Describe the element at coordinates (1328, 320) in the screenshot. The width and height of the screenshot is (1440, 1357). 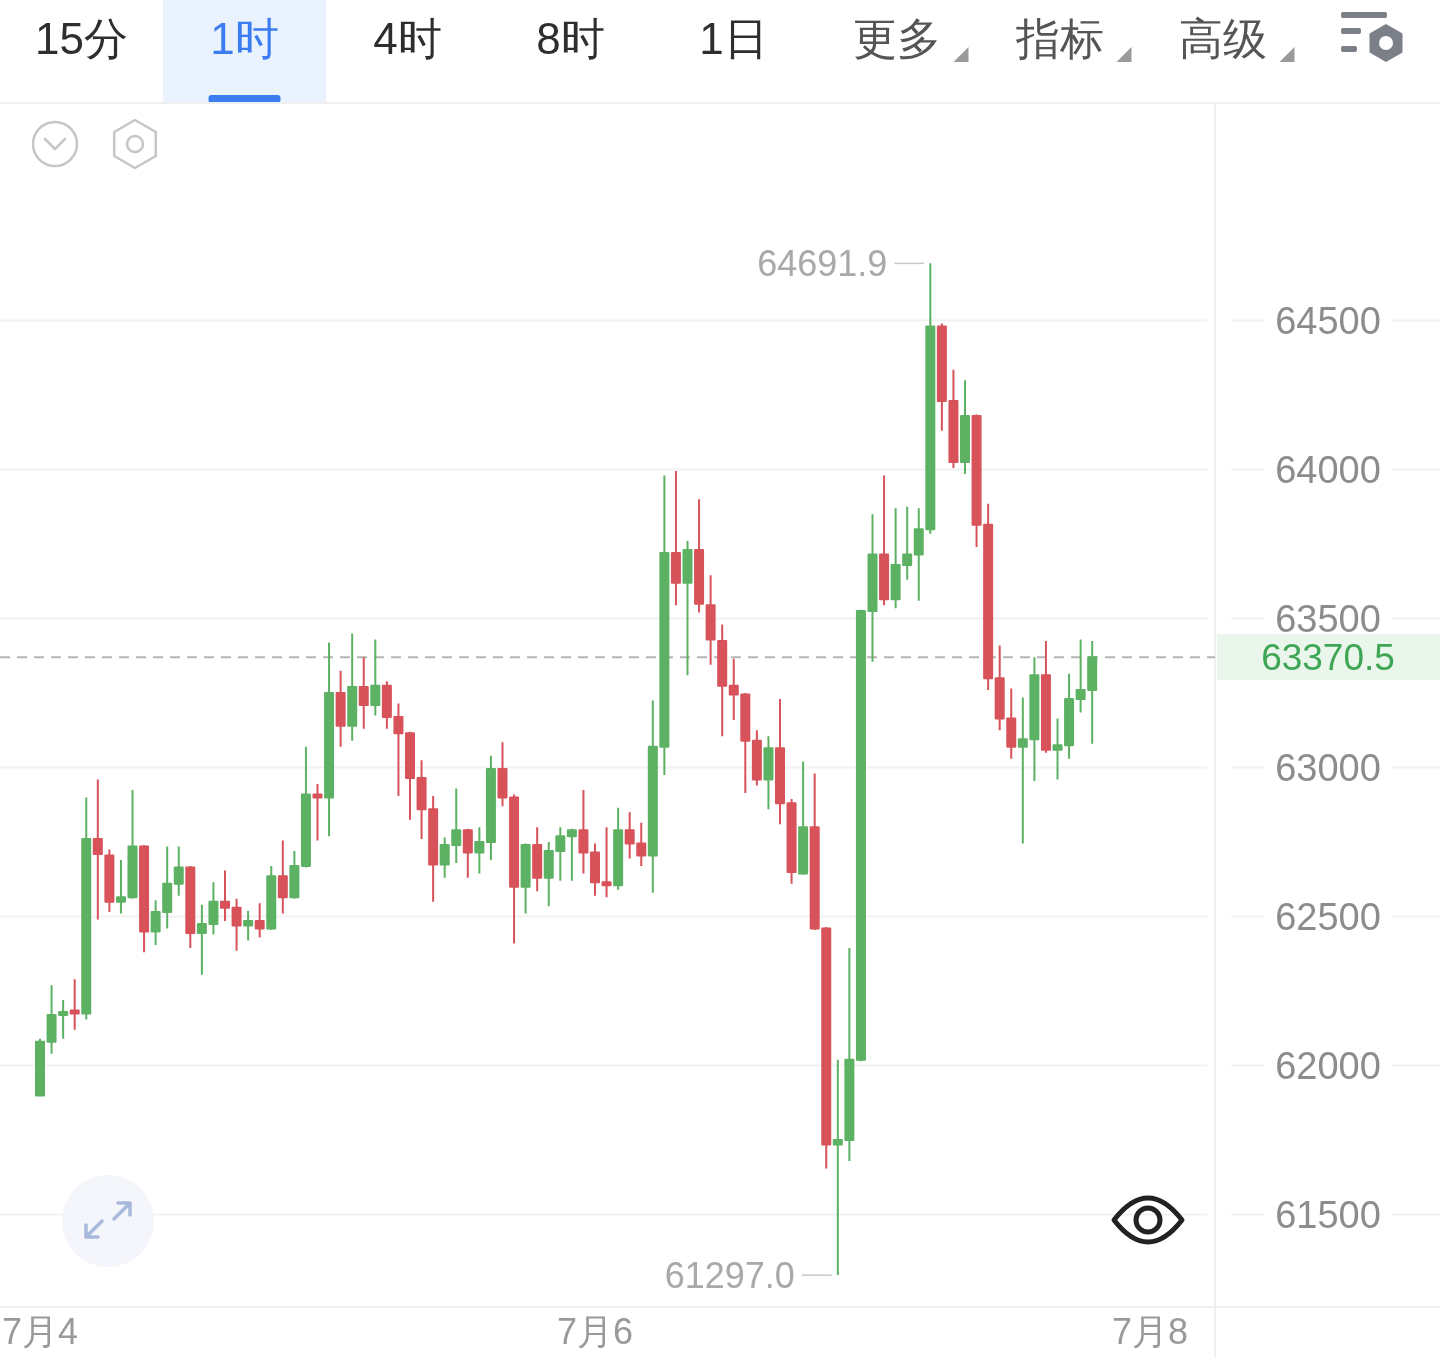
I see `y-tick-label: 64500` at that location.